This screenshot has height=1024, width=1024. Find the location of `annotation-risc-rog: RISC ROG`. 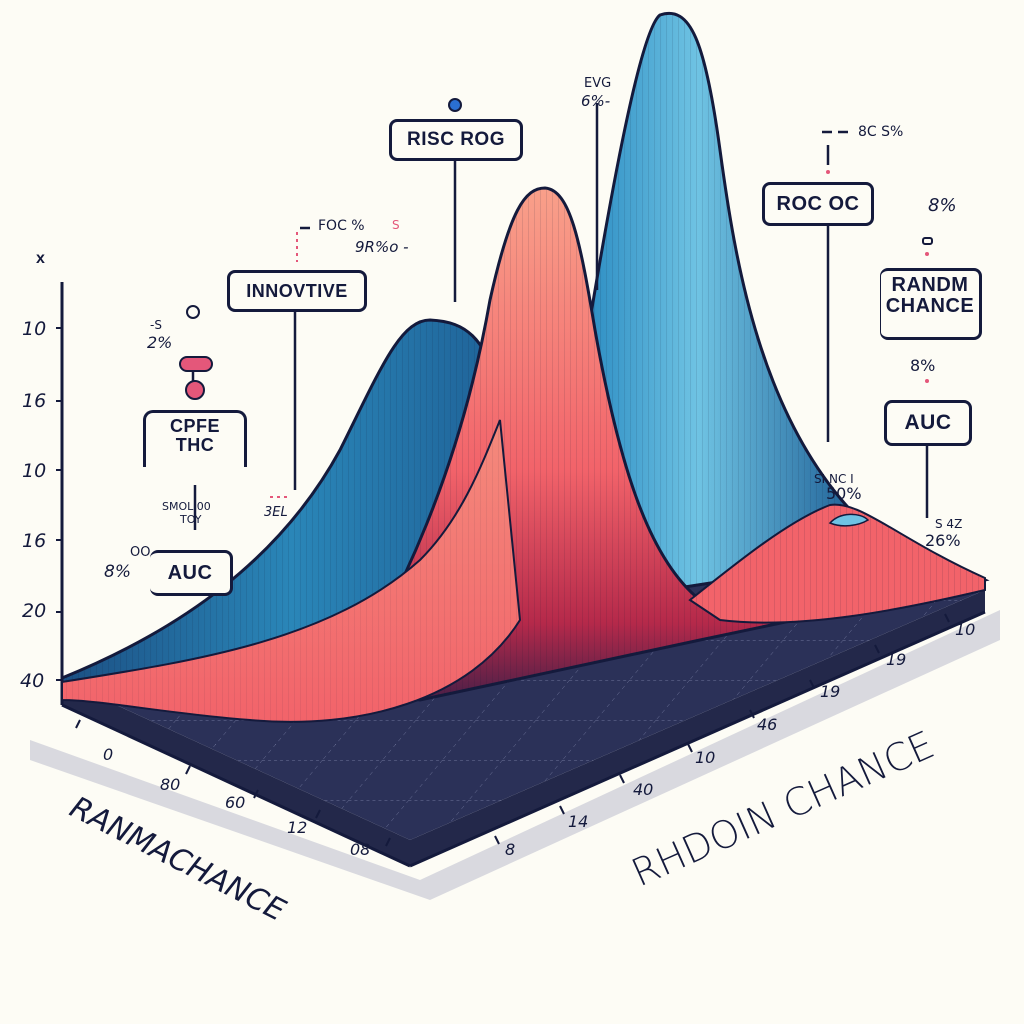

annotation-risc-rog: RISC ROG is located at coordinates (456, 140).